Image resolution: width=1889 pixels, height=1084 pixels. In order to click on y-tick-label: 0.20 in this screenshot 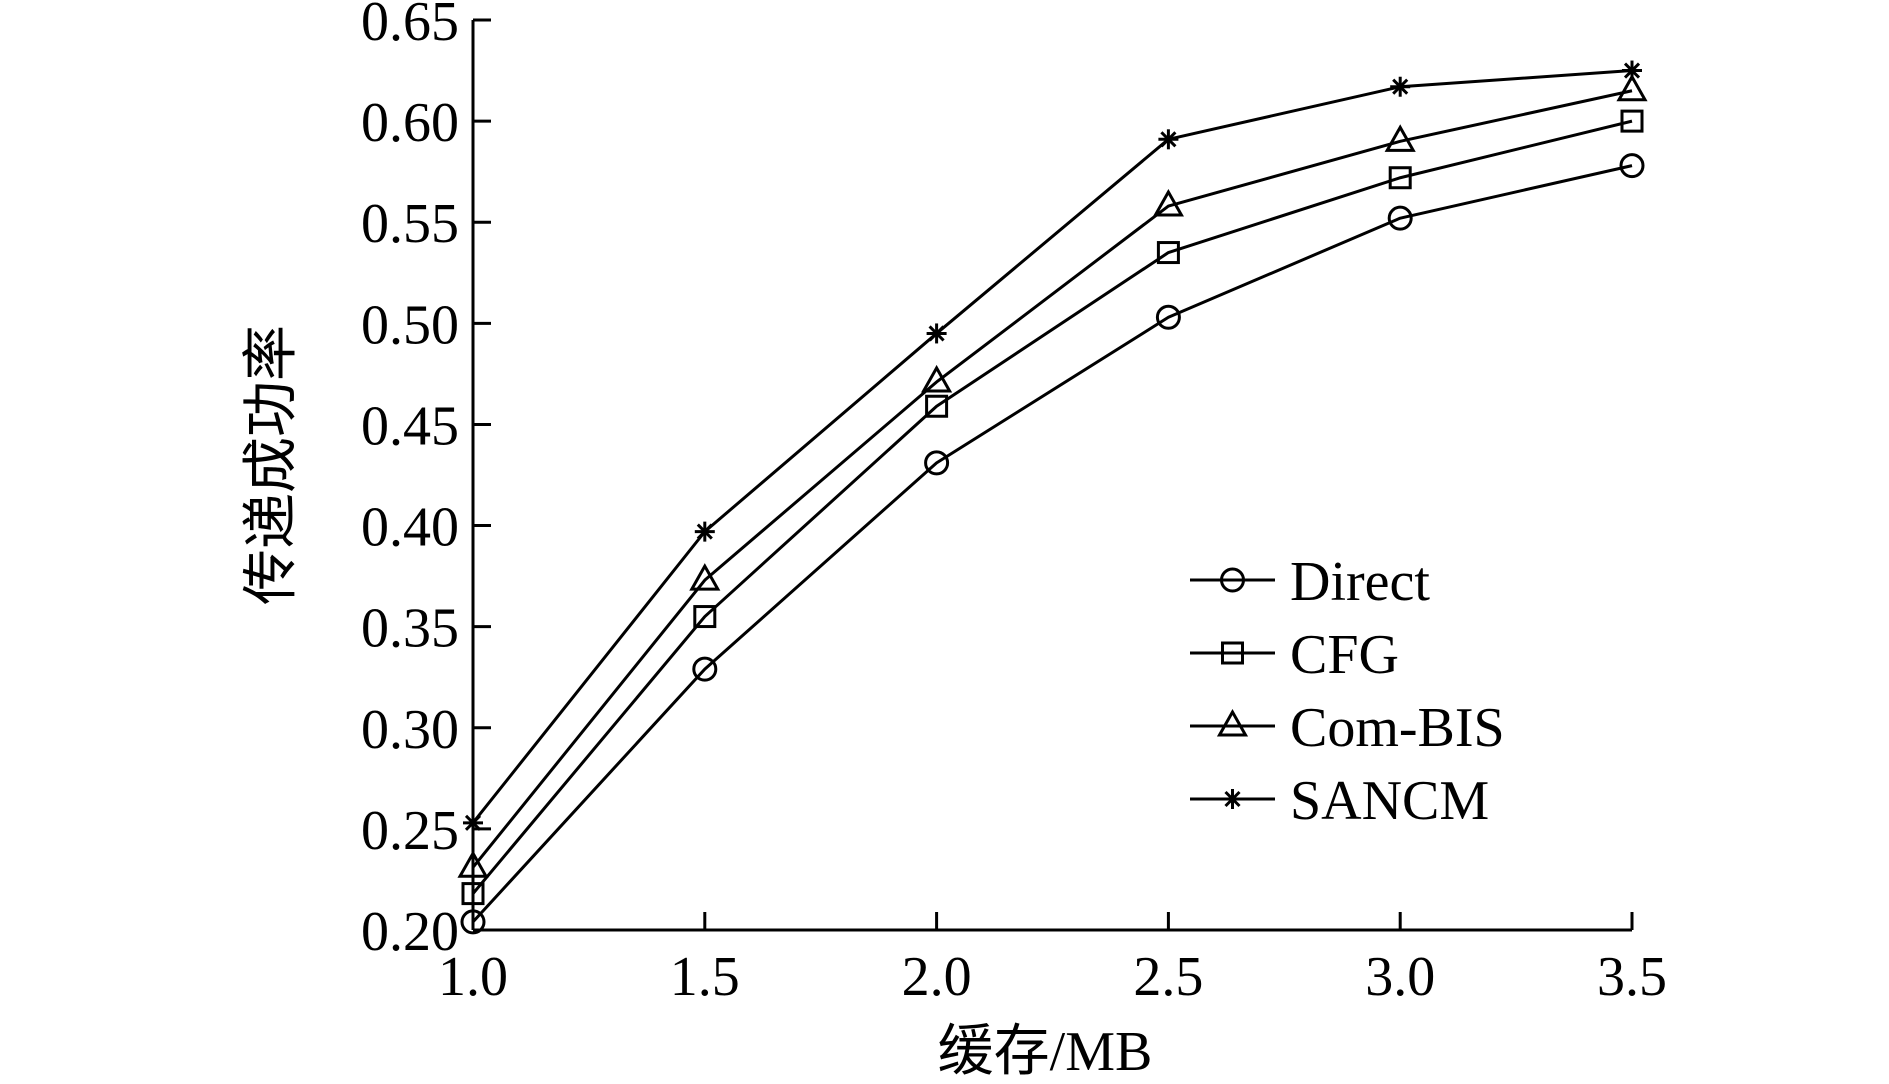, I will do `click(410, 932)`.